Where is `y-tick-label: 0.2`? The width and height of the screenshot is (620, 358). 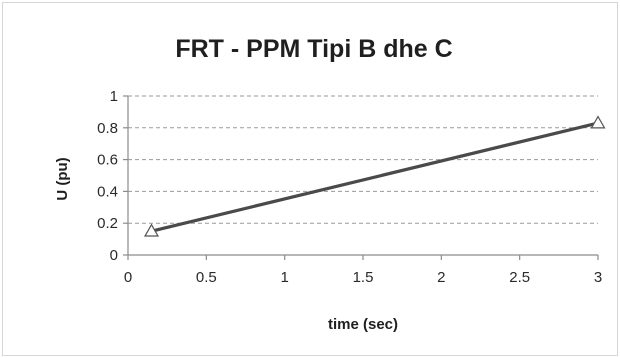
y-tick-label: 0.2 is located at coordinates (107, 223).